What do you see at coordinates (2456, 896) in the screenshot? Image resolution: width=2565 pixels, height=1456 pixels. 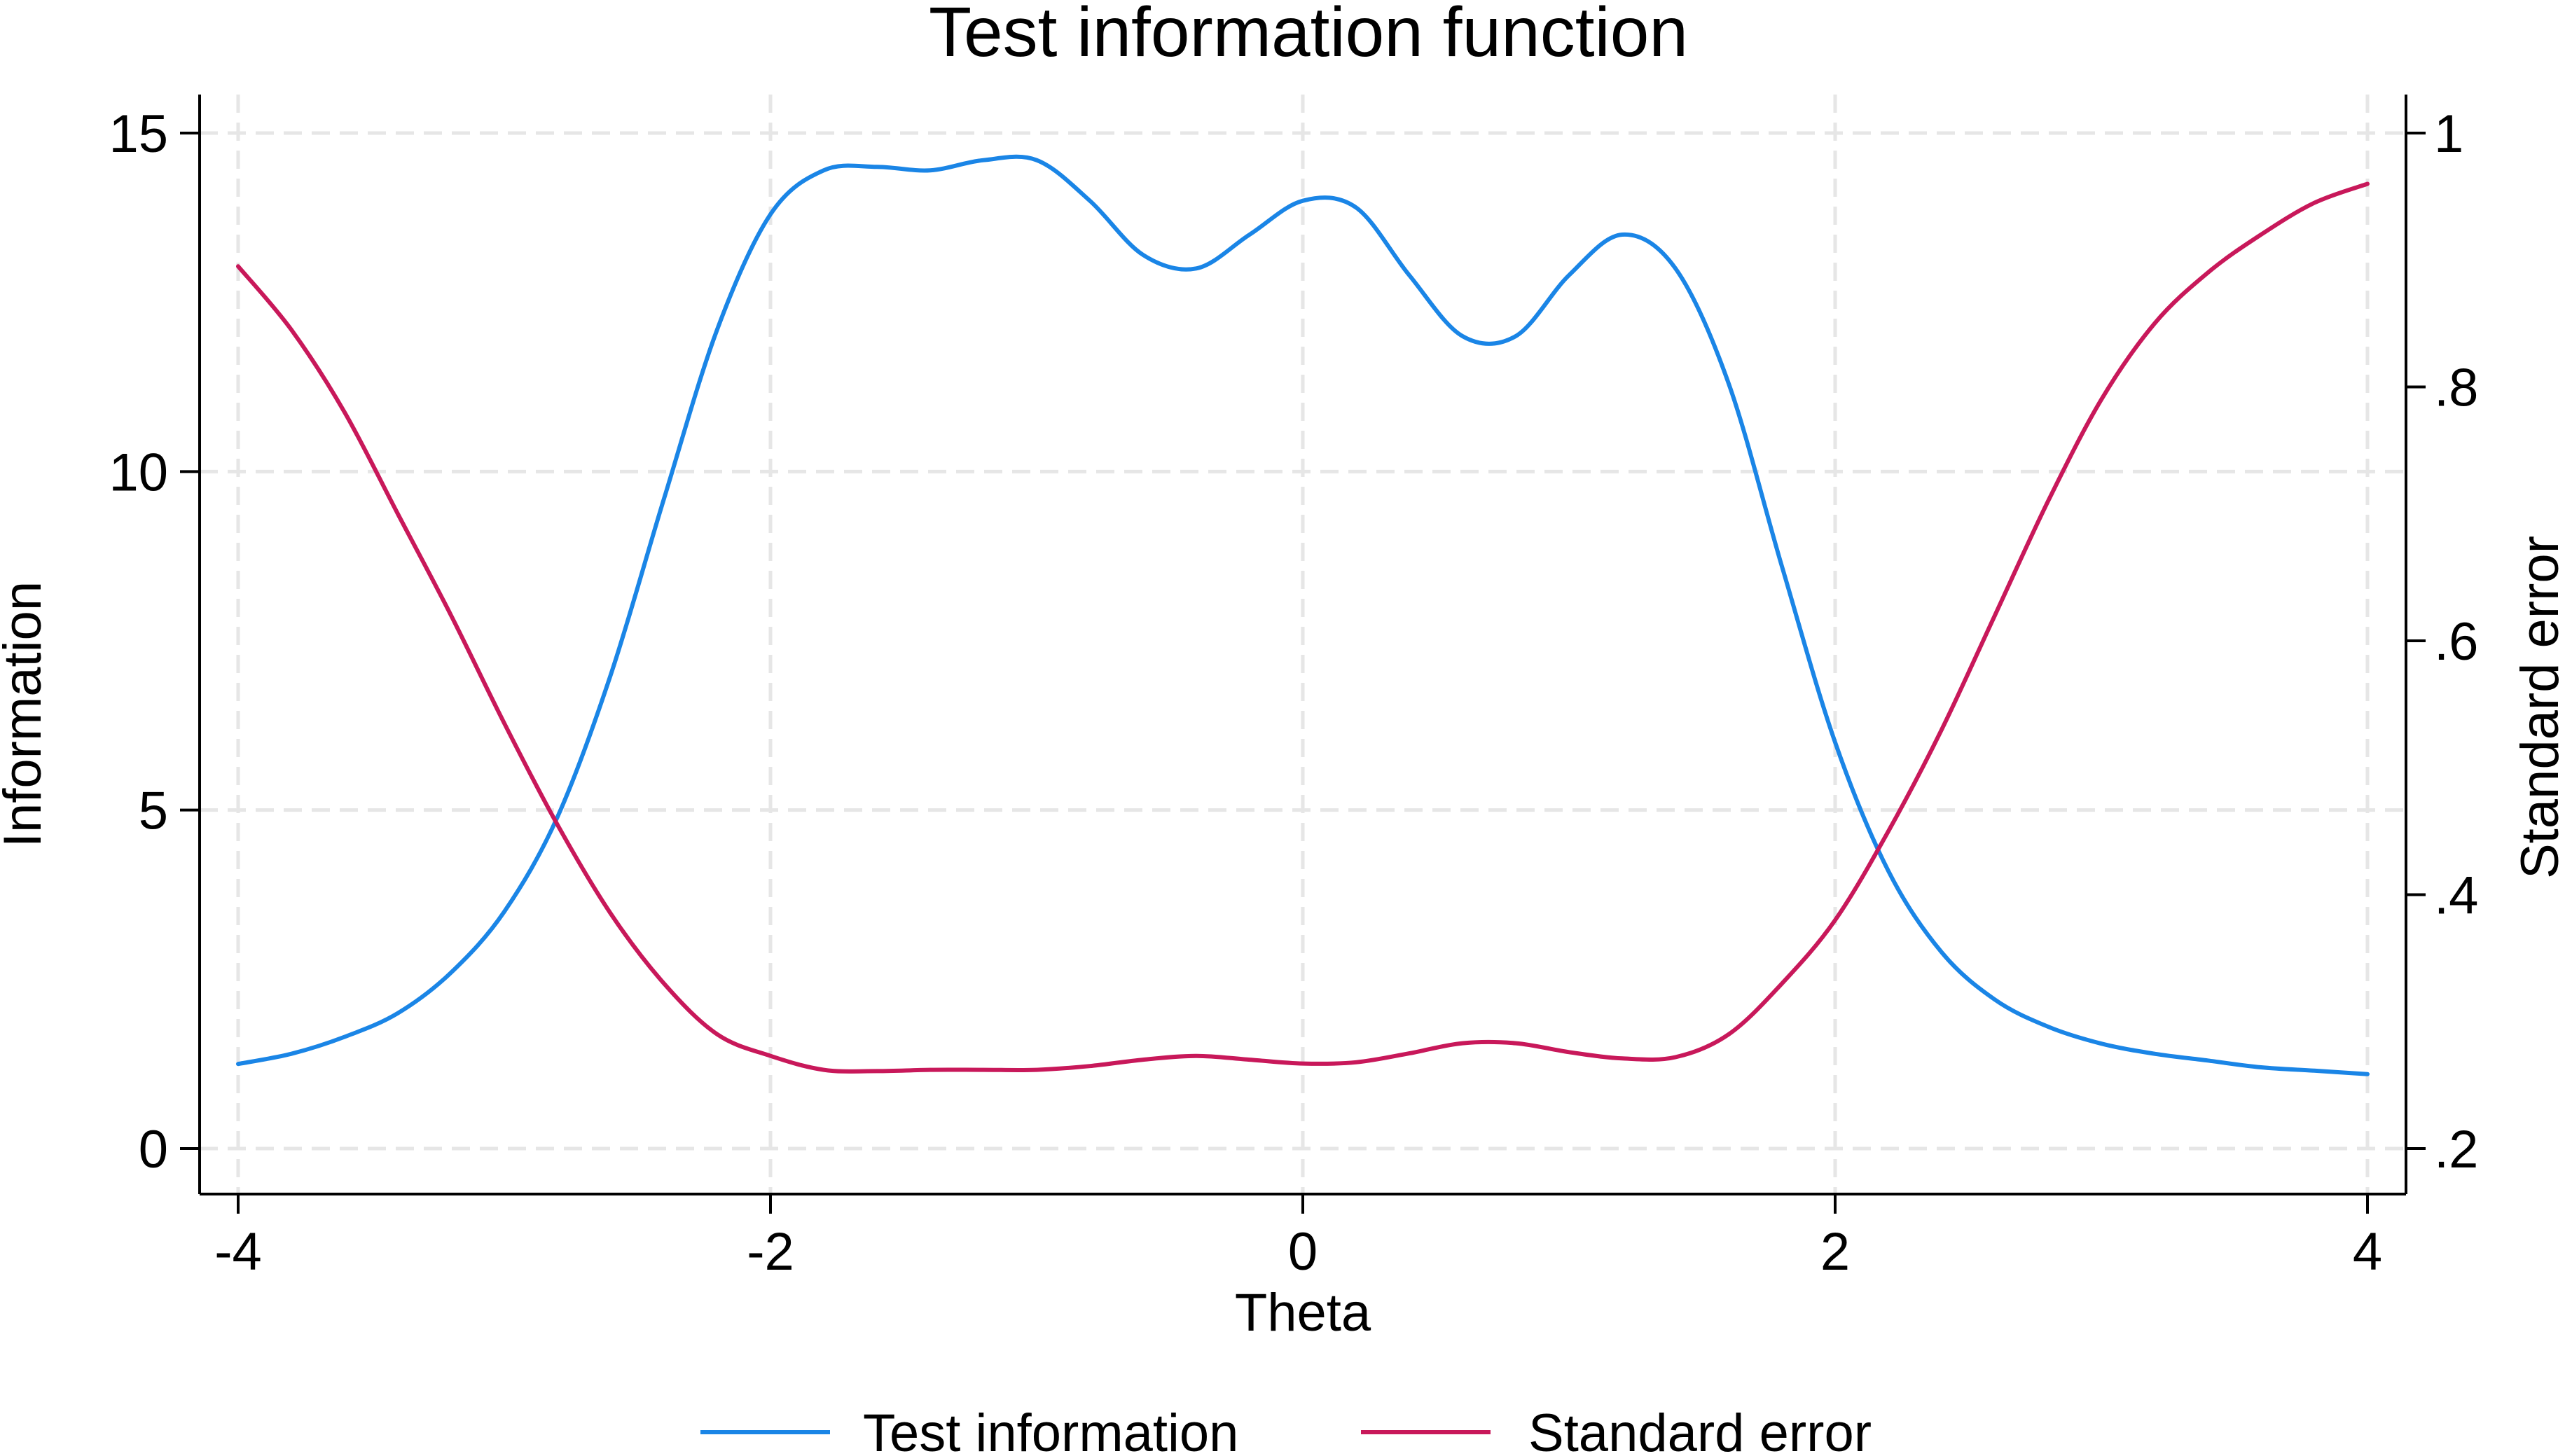 I see `y2-tick-label: .4` at bounding box center [2456, 896].